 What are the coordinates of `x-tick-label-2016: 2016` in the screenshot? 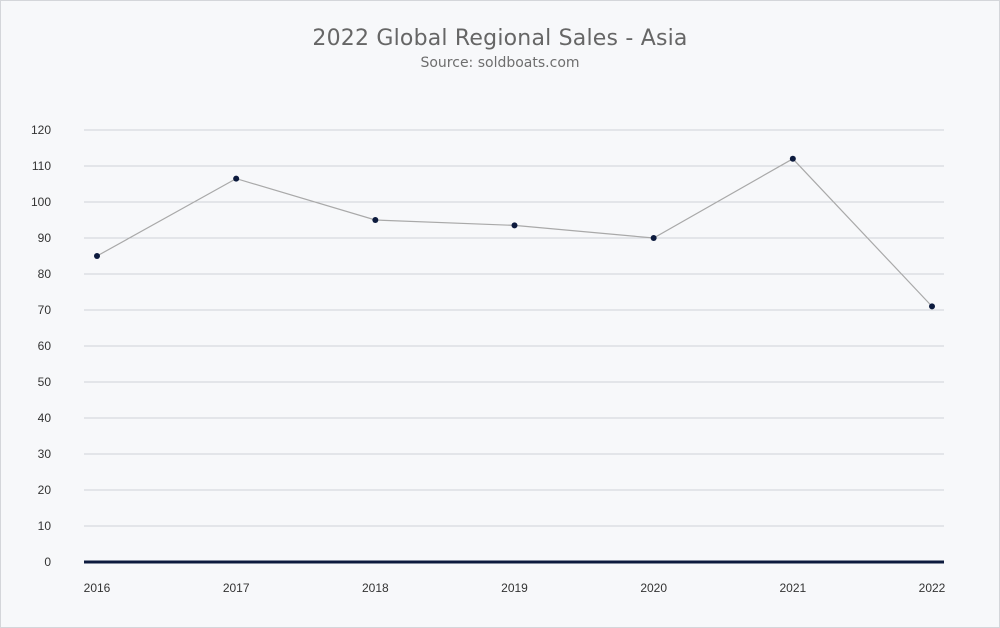 It's located at (97, 588).